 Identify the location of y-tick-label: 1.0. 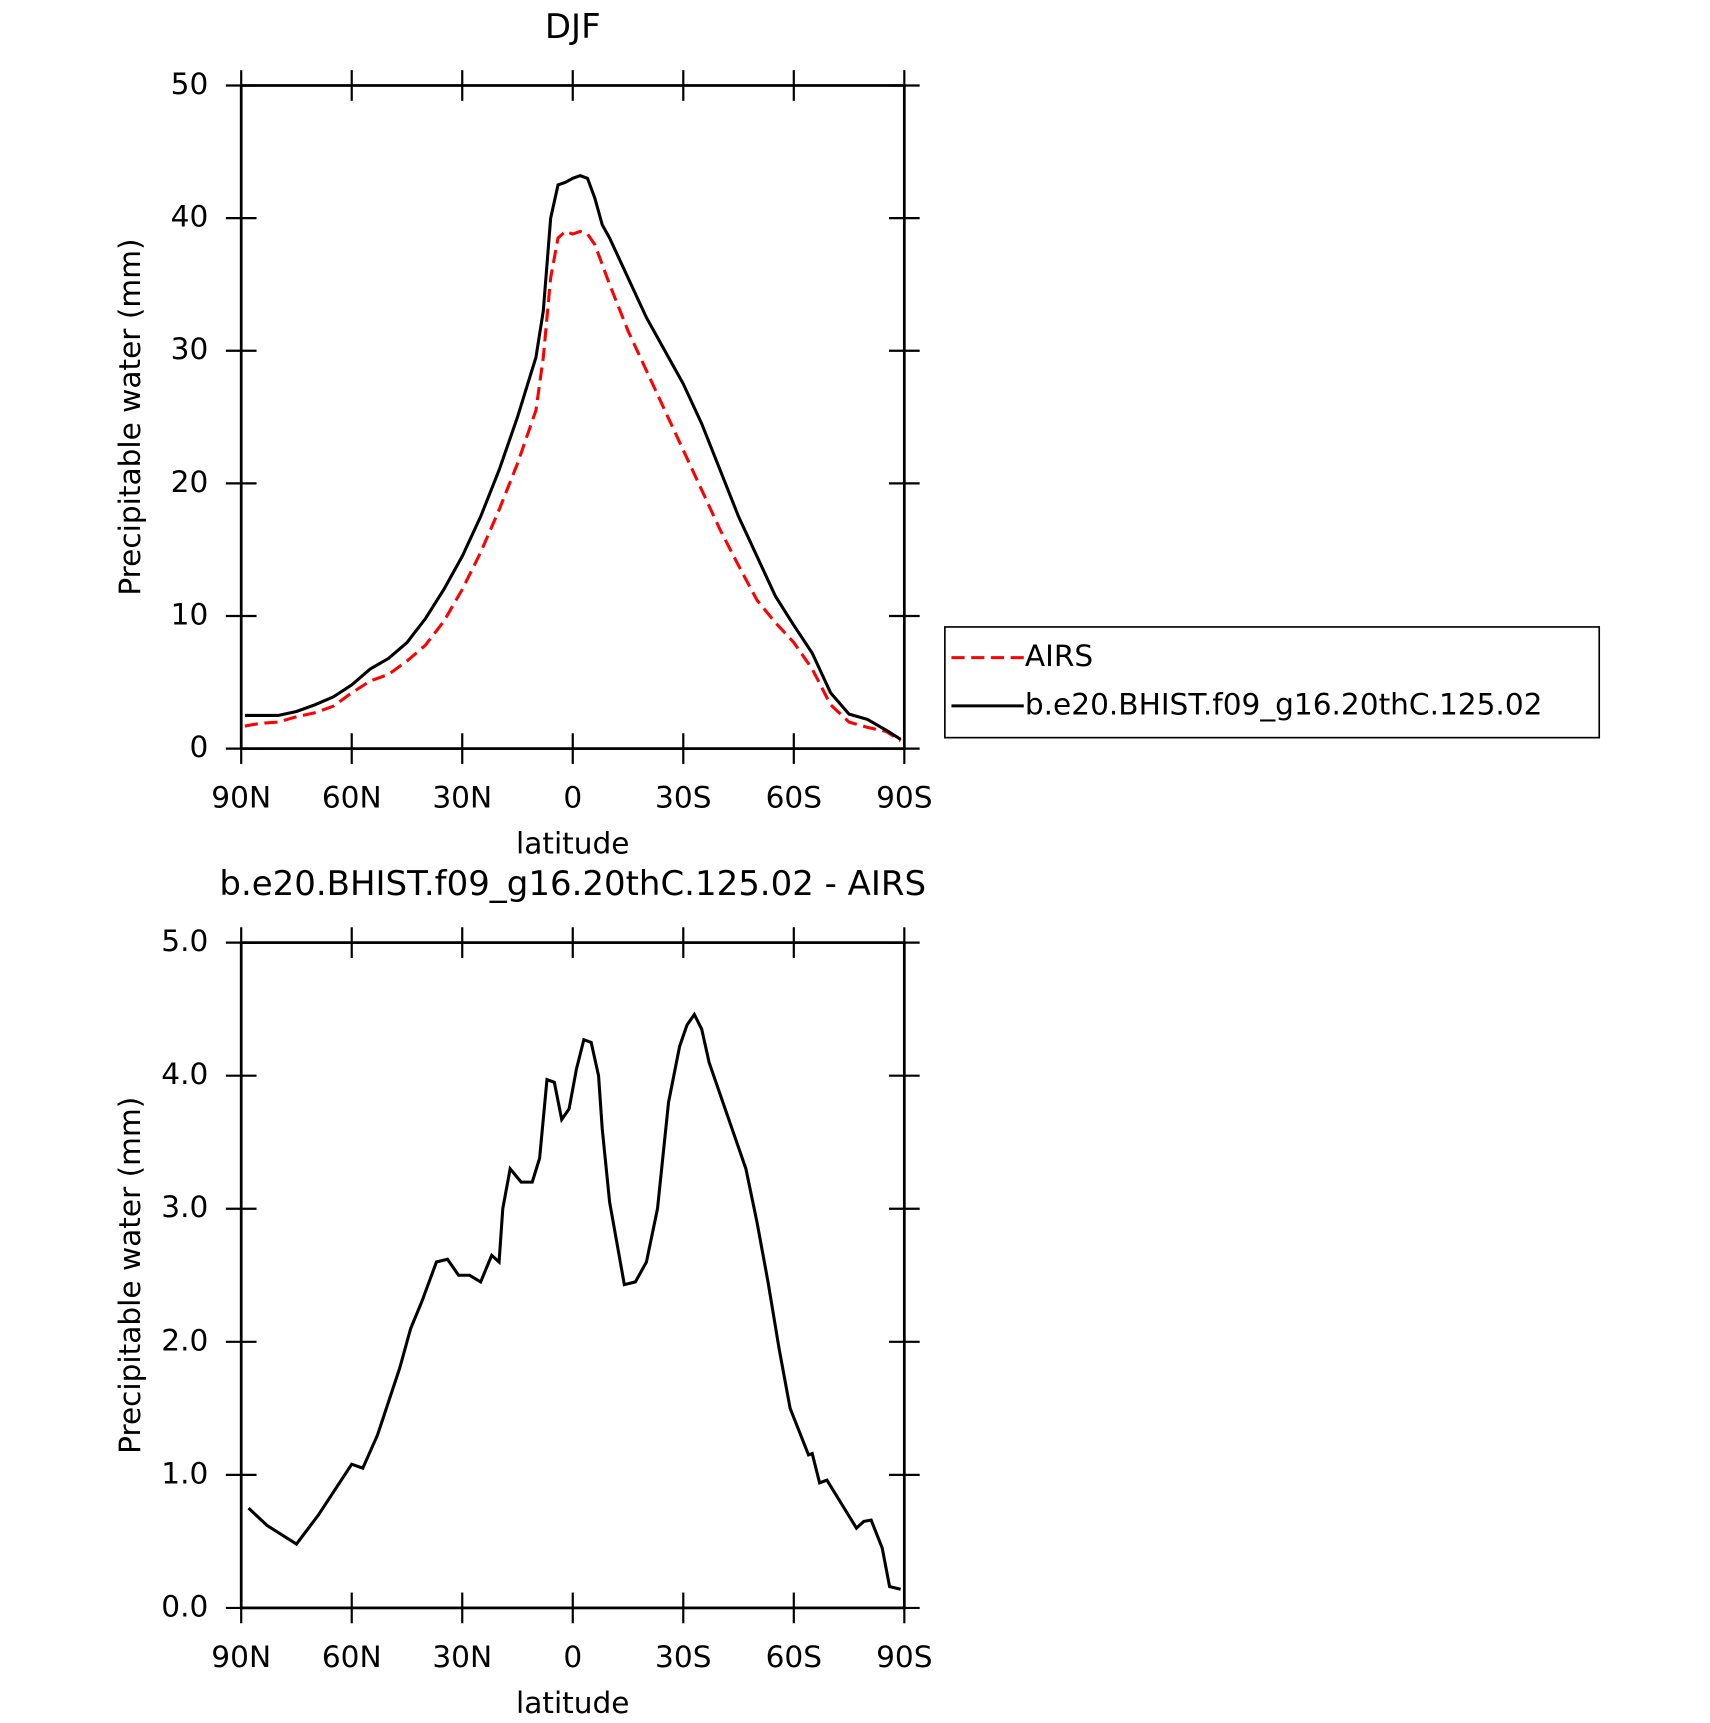
(184, 1473).